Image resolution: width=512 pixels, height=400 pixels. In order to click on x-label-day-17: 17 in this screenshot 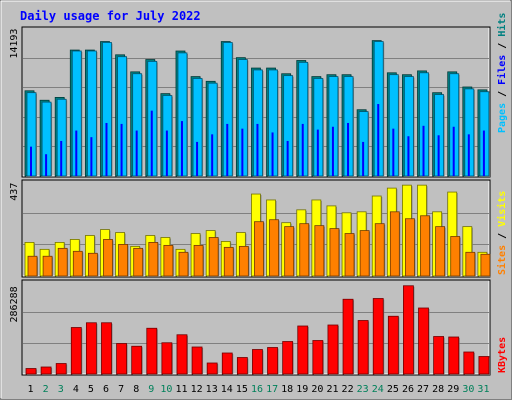, I will do `click(272, 389)`.